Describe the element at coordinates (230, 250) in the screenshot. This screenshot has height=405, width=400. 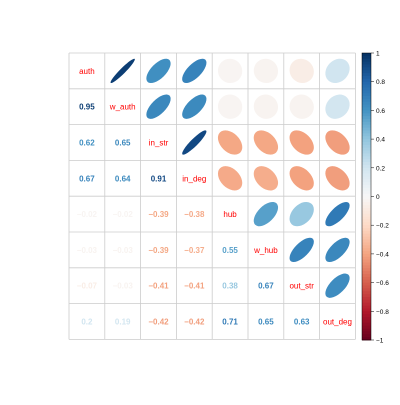
I see `coefficient-w_hub-hub: 0.55` at that location.